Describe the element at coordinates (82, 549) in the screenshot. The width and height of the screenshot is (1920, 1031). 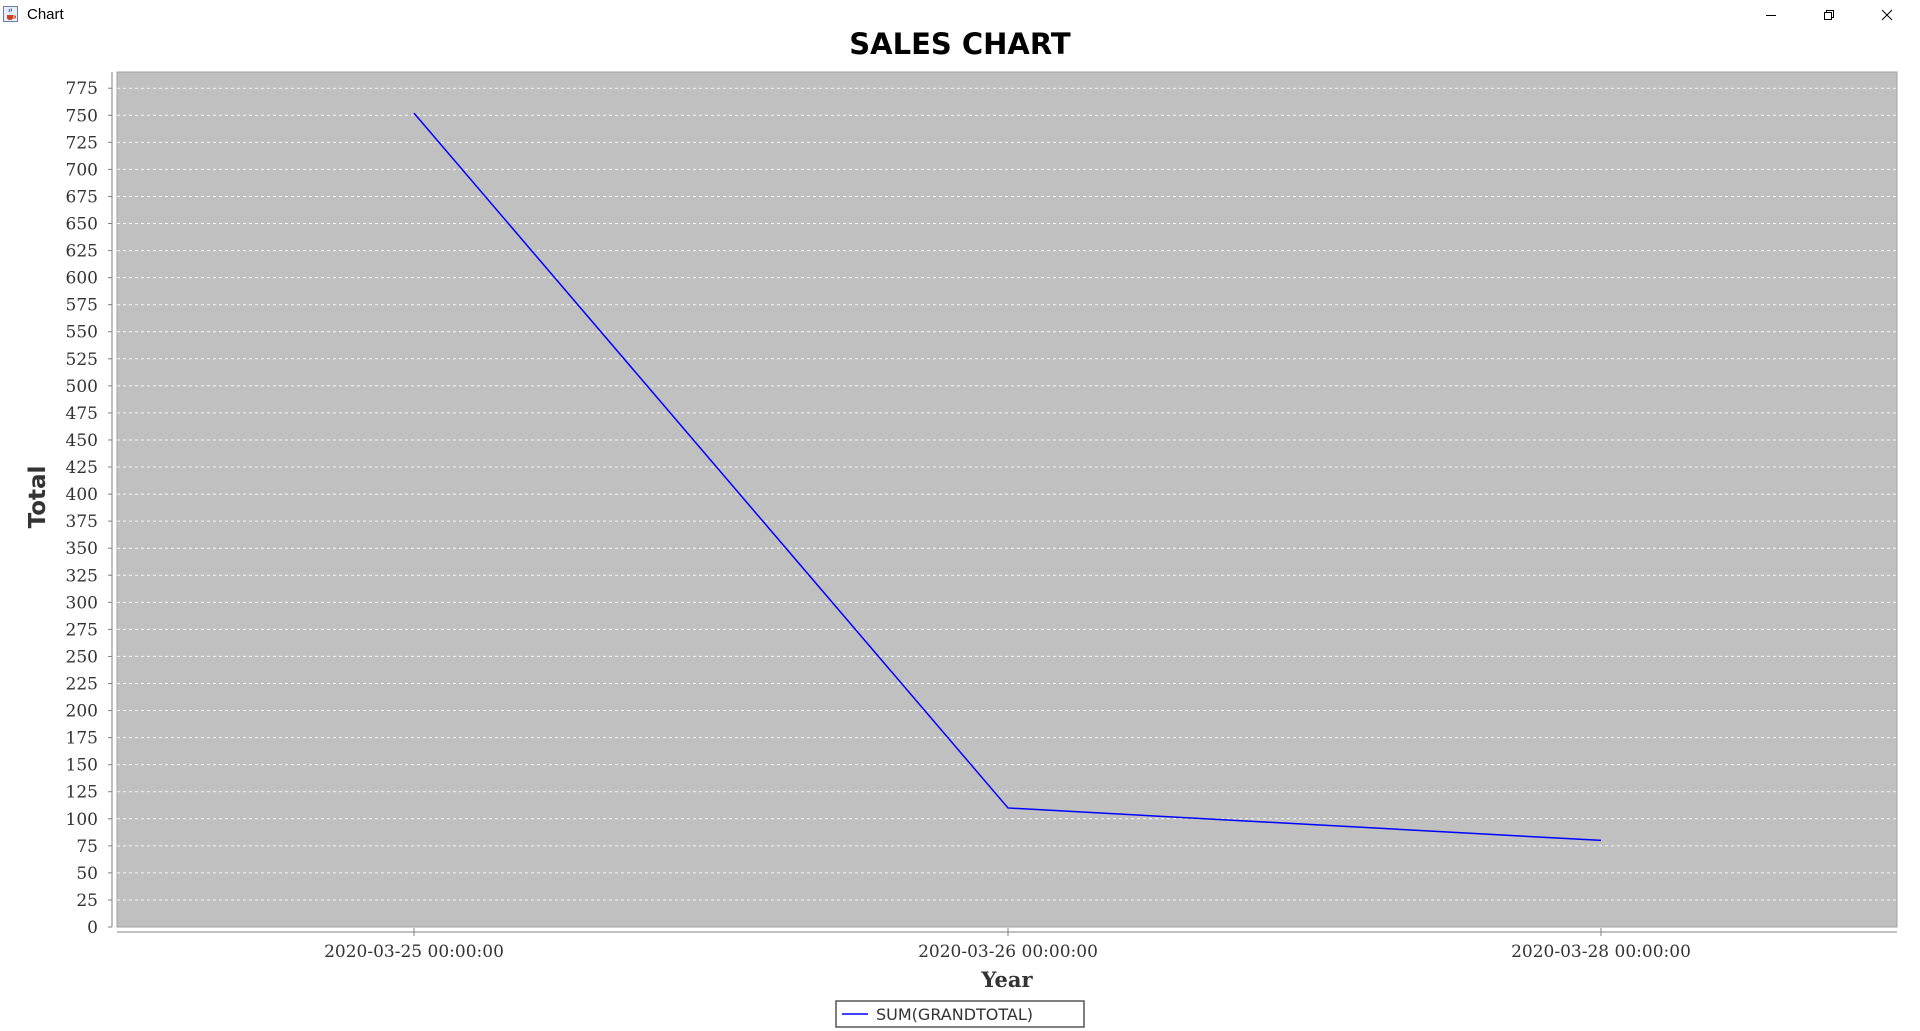
I see `y-tick-label: 350` at that location.